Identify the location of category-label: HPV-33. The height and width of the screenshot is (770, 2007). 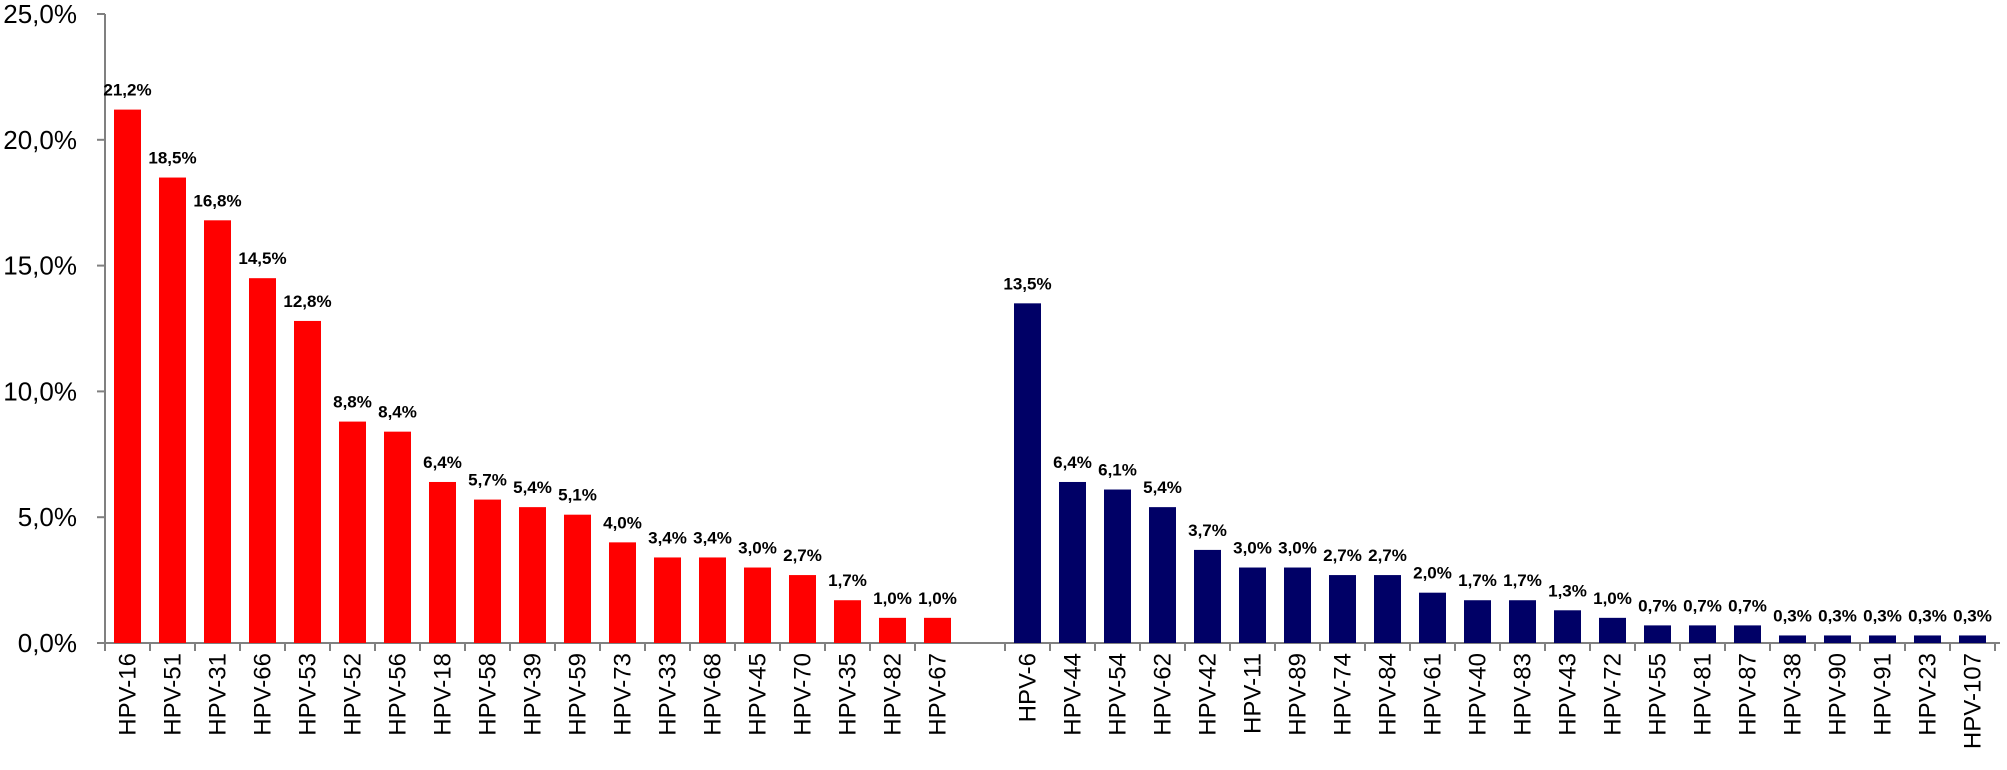
(668, 694).